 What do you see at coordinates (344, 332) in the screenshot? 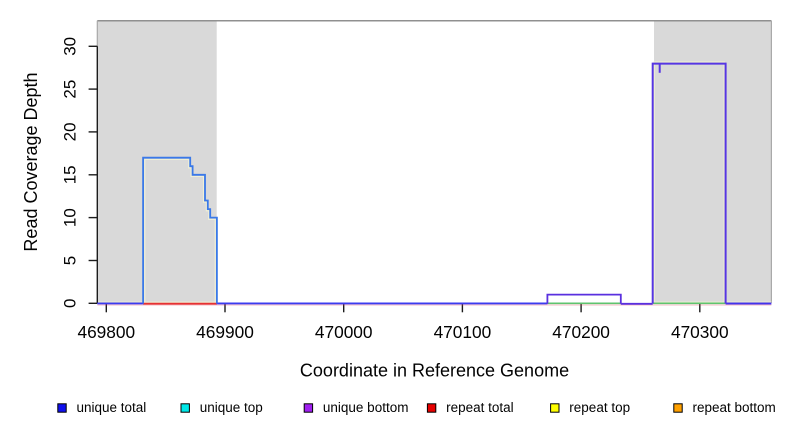
I see `svg-text: 470000` at bounding box center [344, 332].